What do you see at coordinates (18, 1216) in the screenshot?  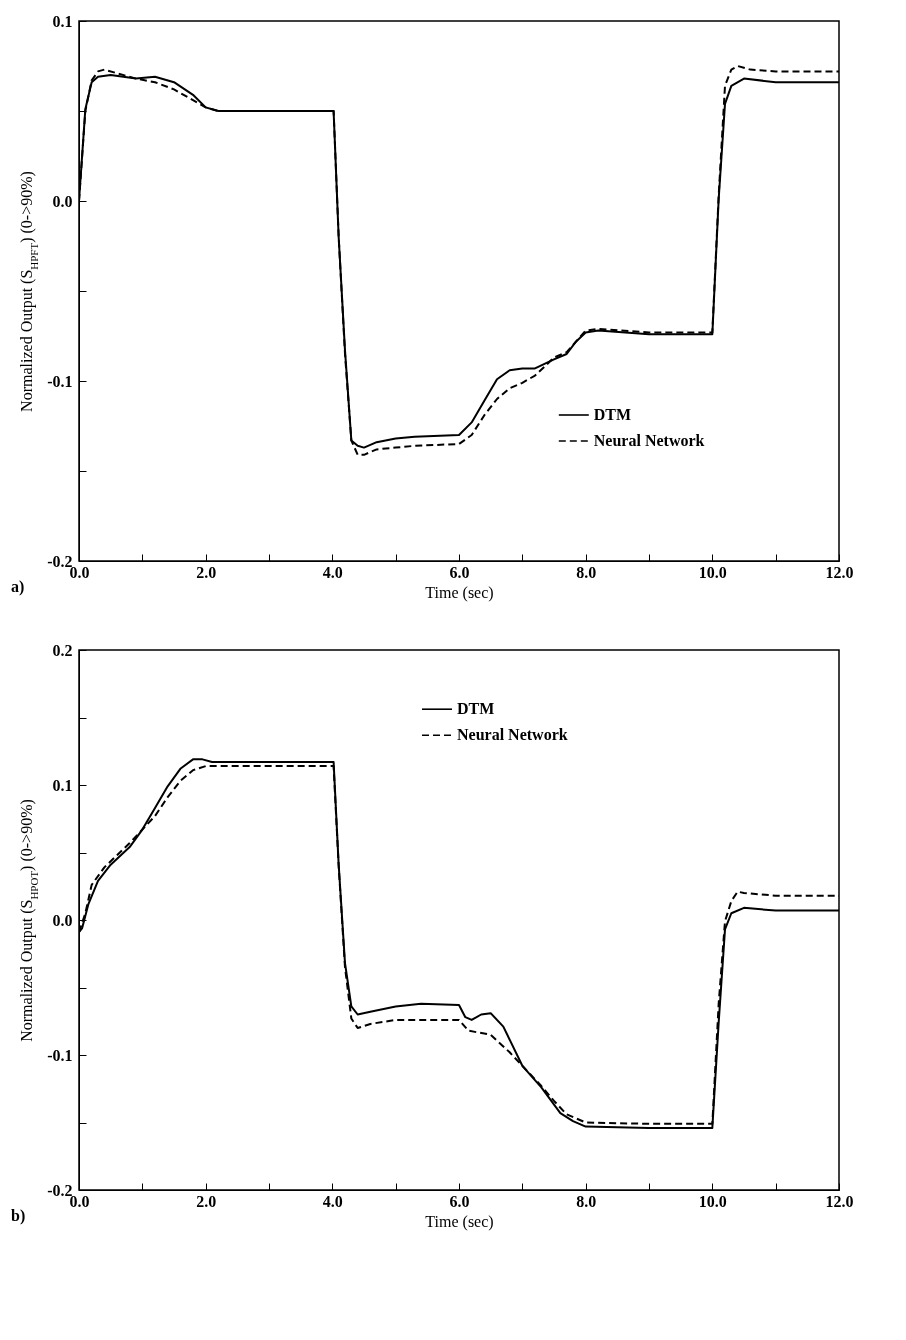 I see `text: b)` at bounding box center [18, 1216].